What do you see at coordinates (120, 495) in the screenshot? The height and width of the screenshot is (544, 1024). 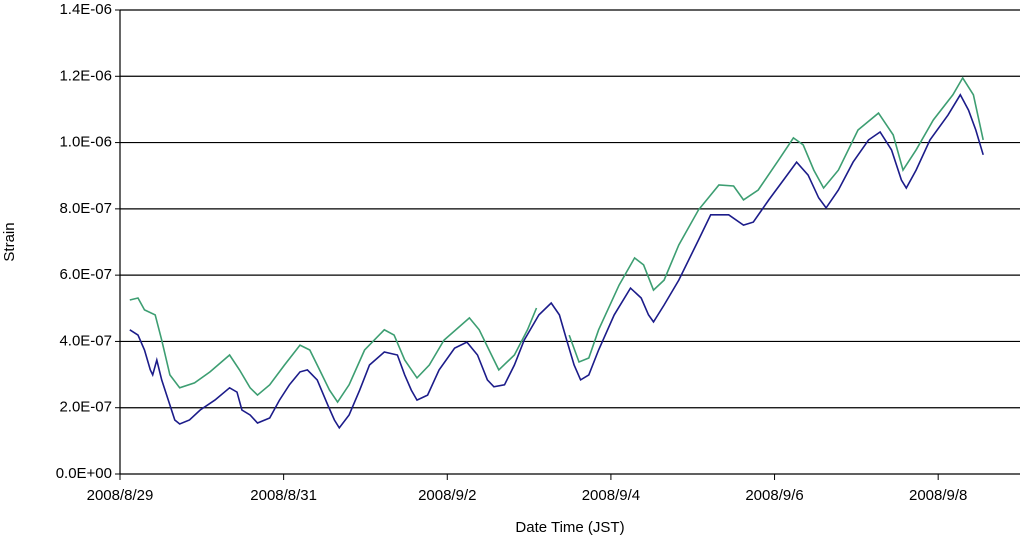 I see `x-tick-label: 2008/8/29` at bounding box center [120, 495].